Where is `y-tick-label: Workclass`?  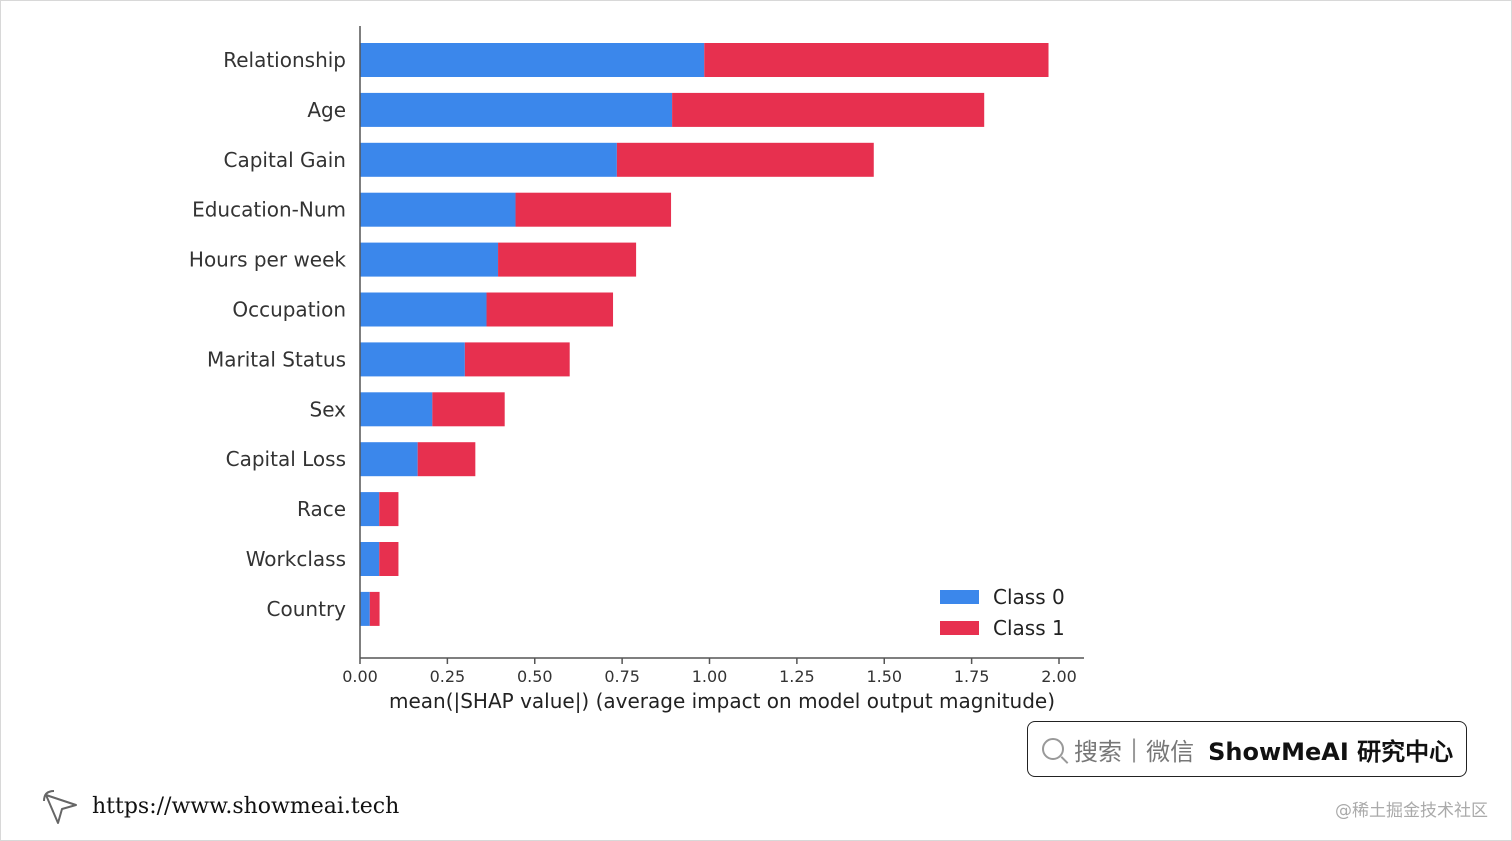
y-tick-label: Workclass is located at coordinates (296, 559).